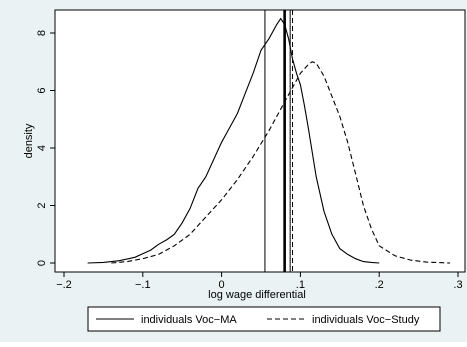  What do you see at coordinates (42, 90) in the screenshot?
I see `y-tick-label: 6` at bounding box center [42, 90].